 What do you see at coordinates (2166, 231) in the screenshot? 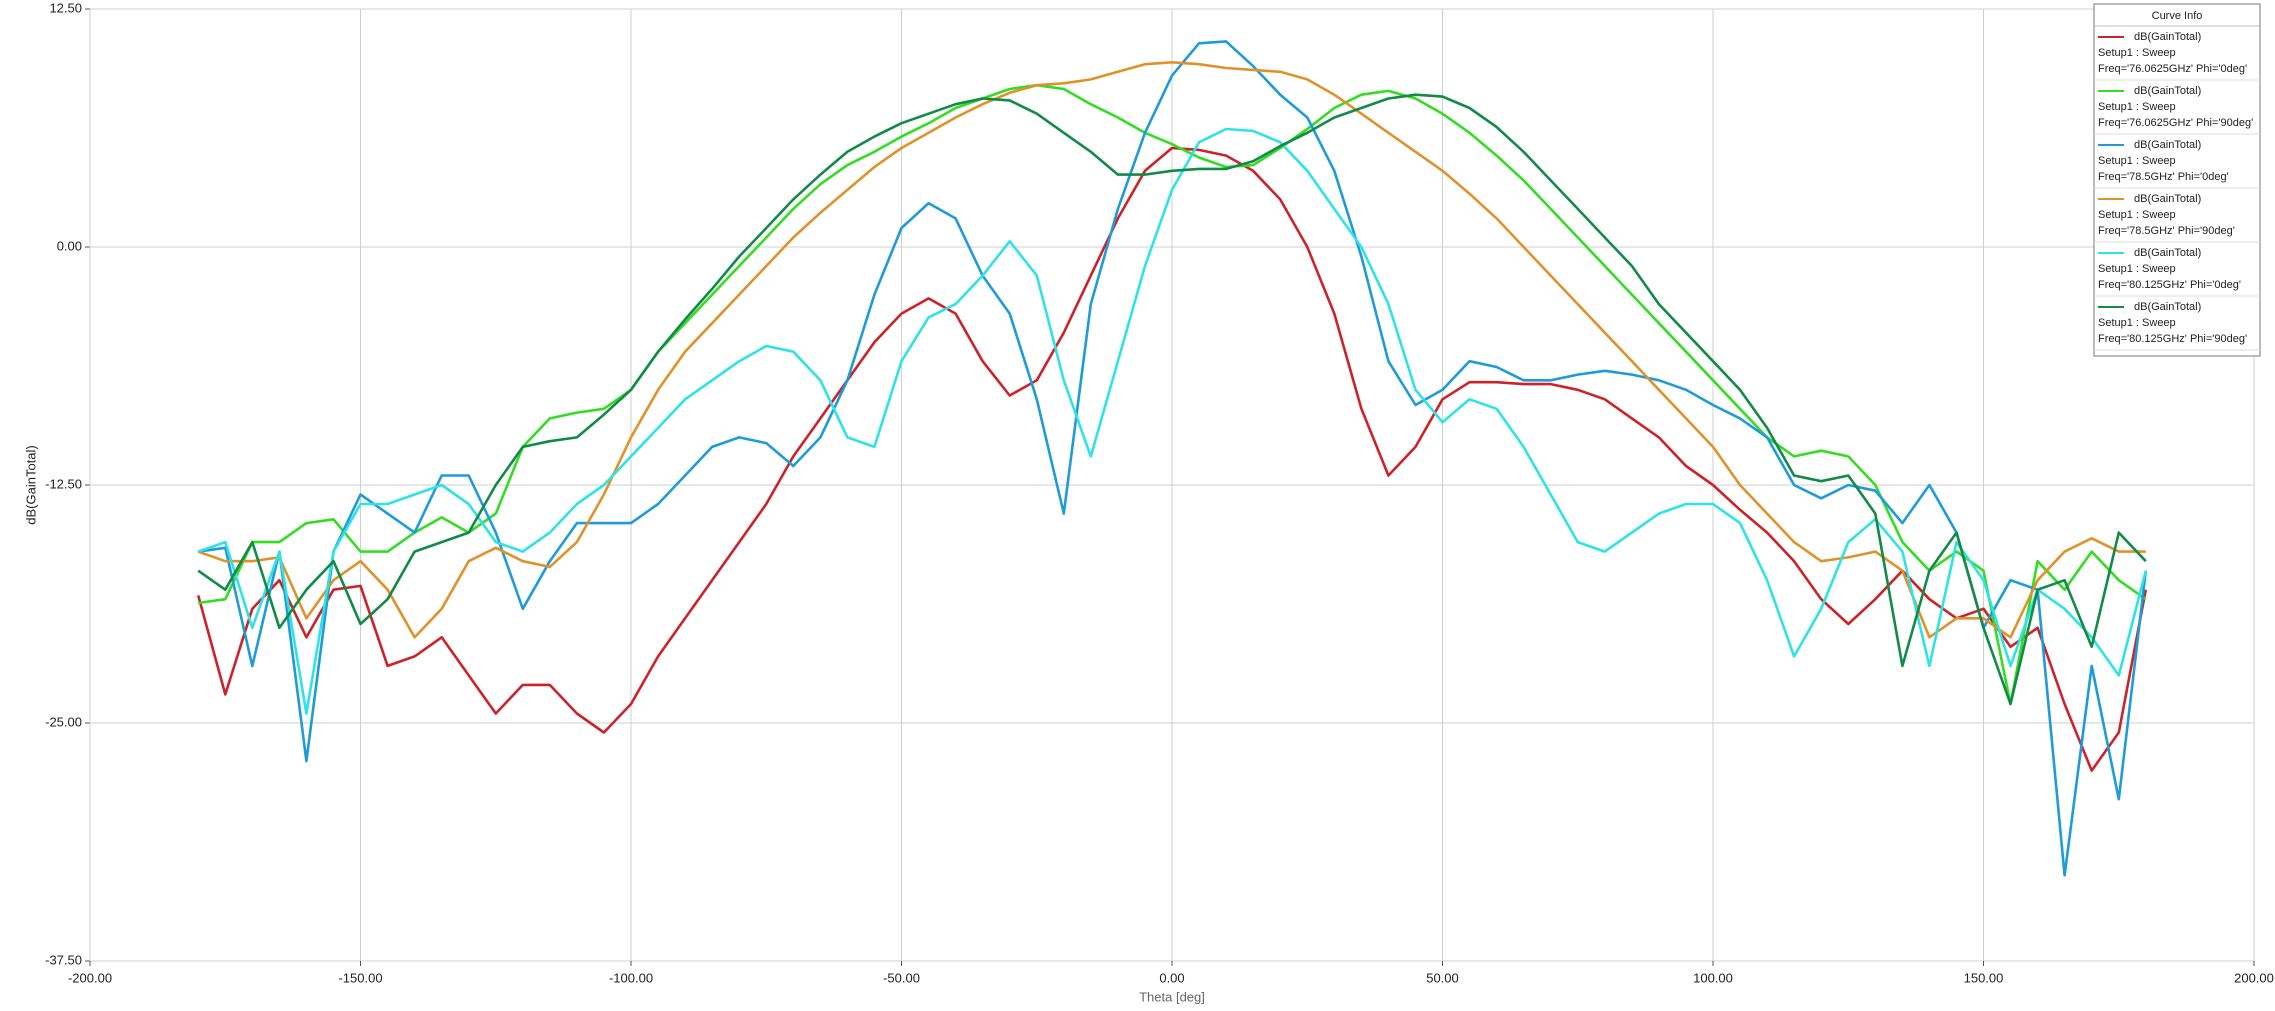
I see `legend-freq: Freq='78.5GHz' Phi='90deg'` at bounding box center [2166, 231].